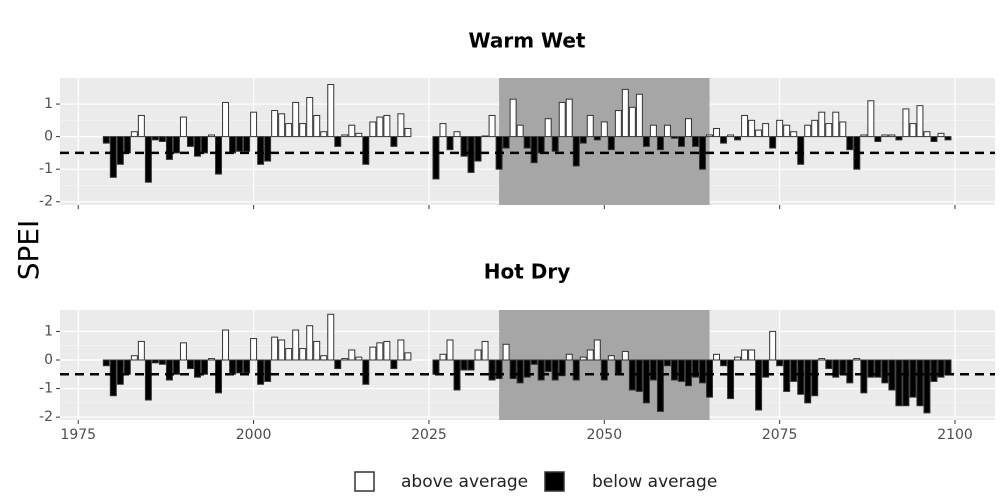 This screenshot has height=500, width=1000. Describe the element at coordinates (78, 435) in the screenshot. I see `x-tick-label: 1975` at that location.